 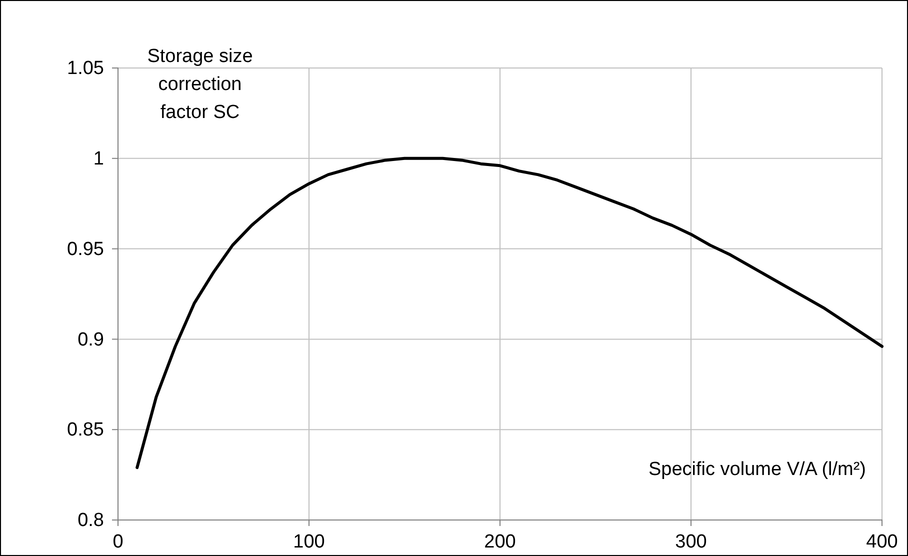 What do you see at coordinates (85, 249) in the screenshot?
I see `y-tick-label: 0.95` at bounding box center [85, 249].